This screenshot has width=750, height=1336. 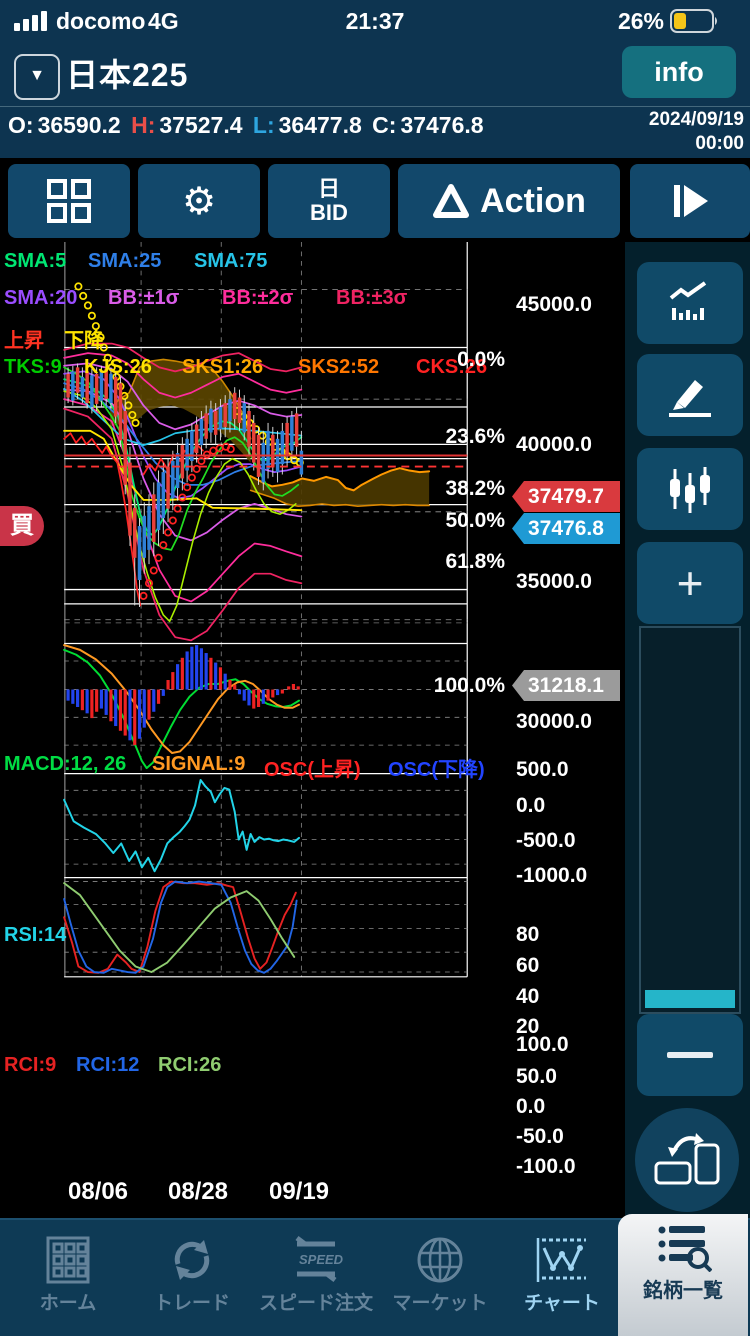 I want to click on clock: 21:37, so click(x=375, y=21).